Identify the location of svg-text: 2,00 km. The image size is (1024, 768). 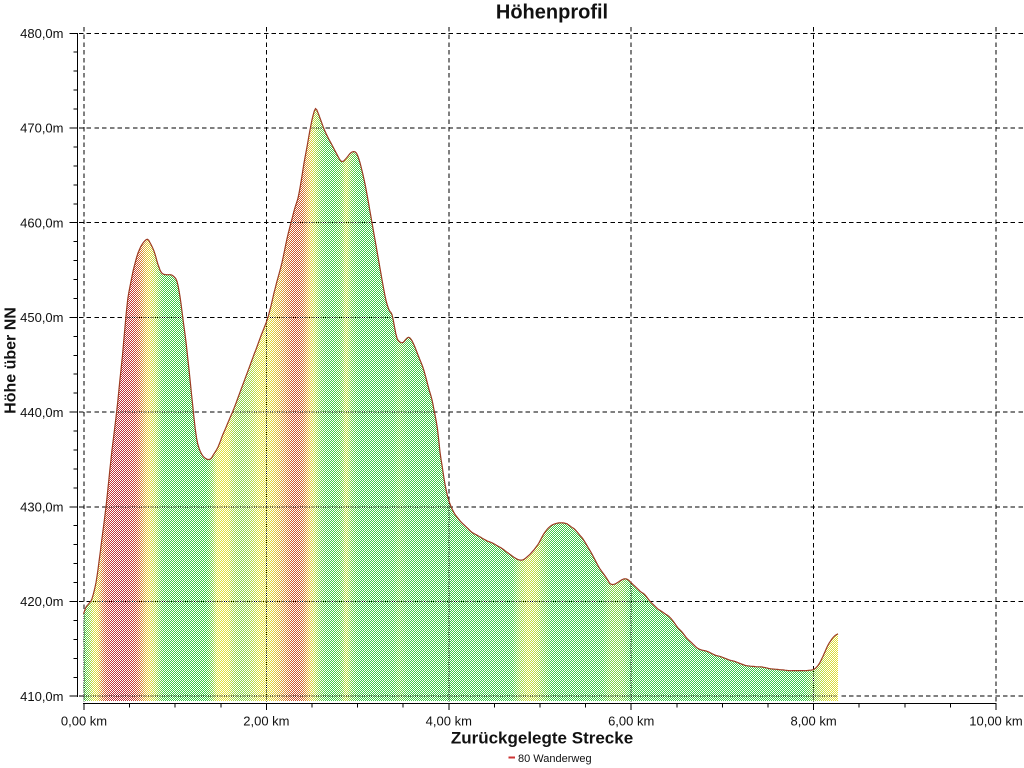
(266, 721).